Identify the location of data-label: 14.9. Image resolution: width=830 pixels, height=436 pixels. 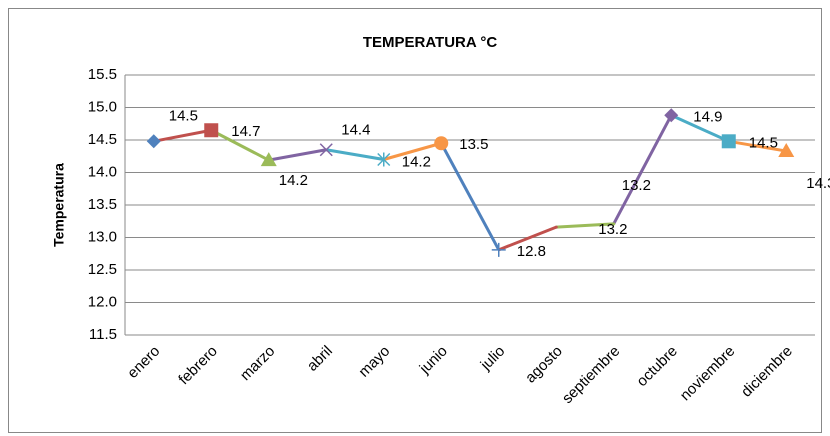
(707, 116).